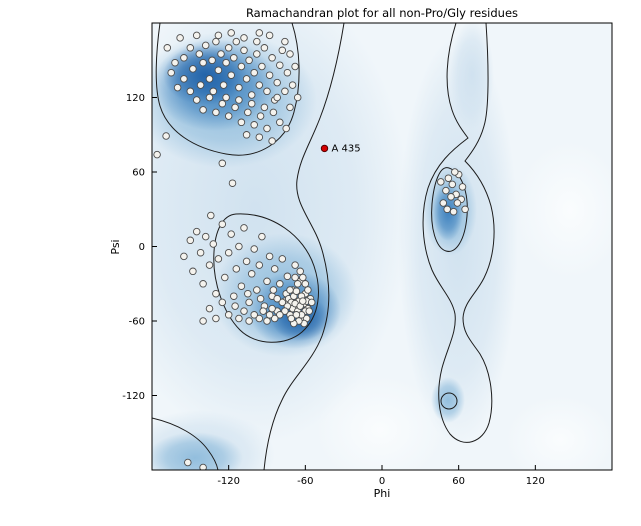  Describe the element at coordinates (382, 481) in the screenshot. I see `x-tick-label: 0` at that location.